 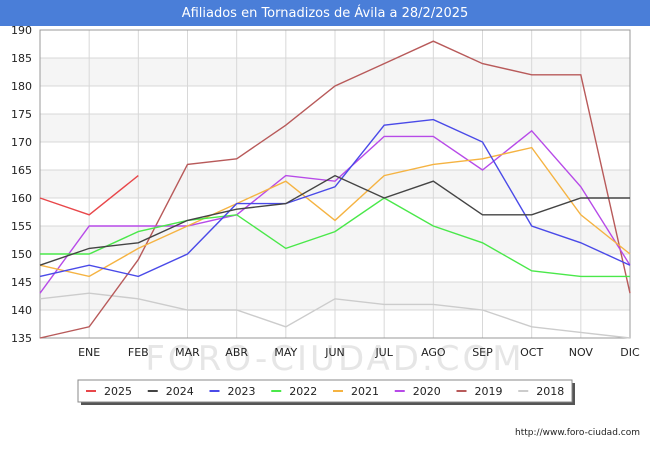 I want to click on legend: 2025 2024 2023 2022 2021 2020 2019 2018, so click(x=326, y=392).